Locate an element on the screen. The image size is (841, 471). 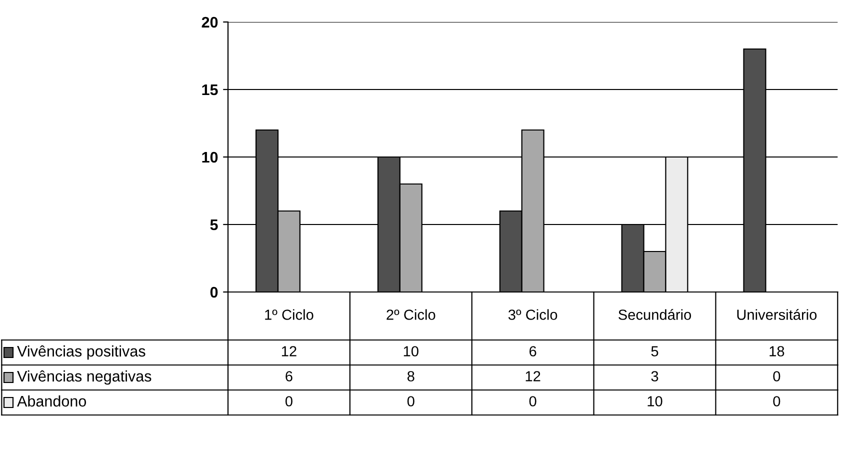
legend-label: Vivências negativas is located at coordinates (84, 377).